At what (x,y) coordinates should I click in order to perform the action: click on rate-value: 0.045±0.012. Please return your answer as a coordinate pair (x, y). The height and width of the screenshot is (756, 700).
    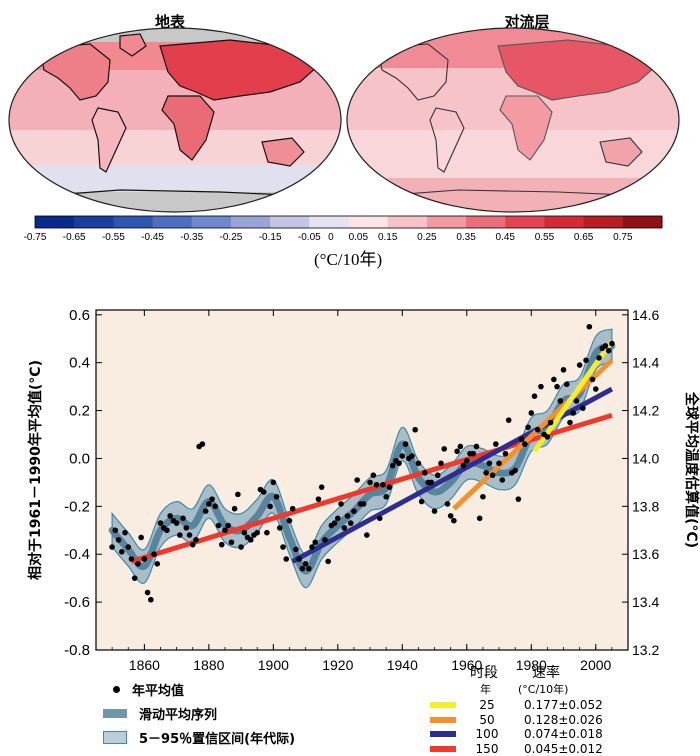
    Looking at the image, I should click on (563, 748).